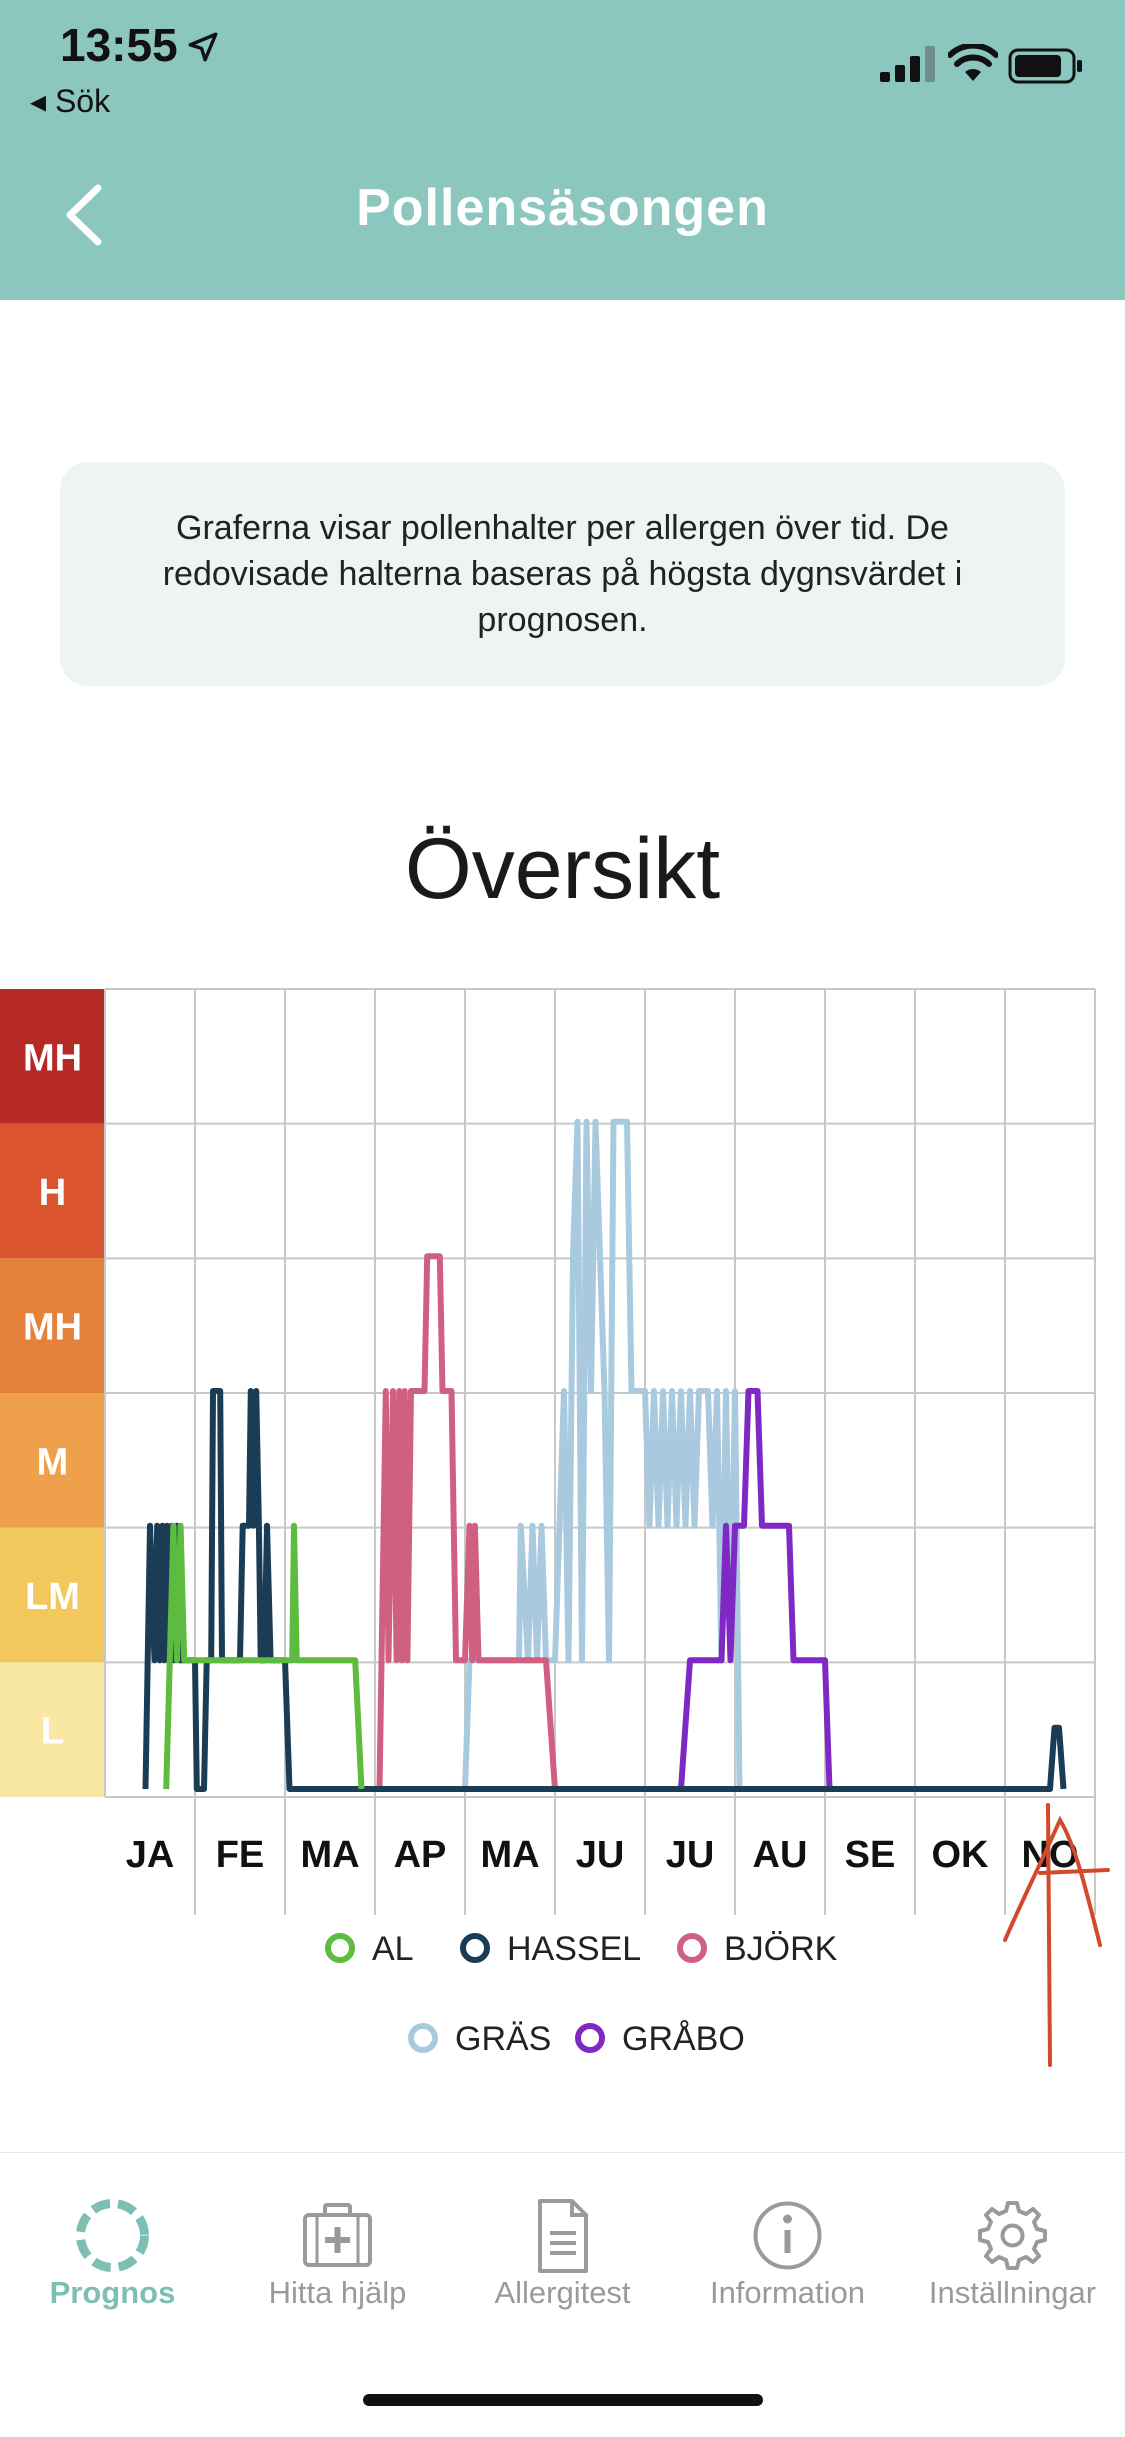 The height and width of the screenshot is (2437, 1125). I want to click on home-indicator, so click(563, 2400).